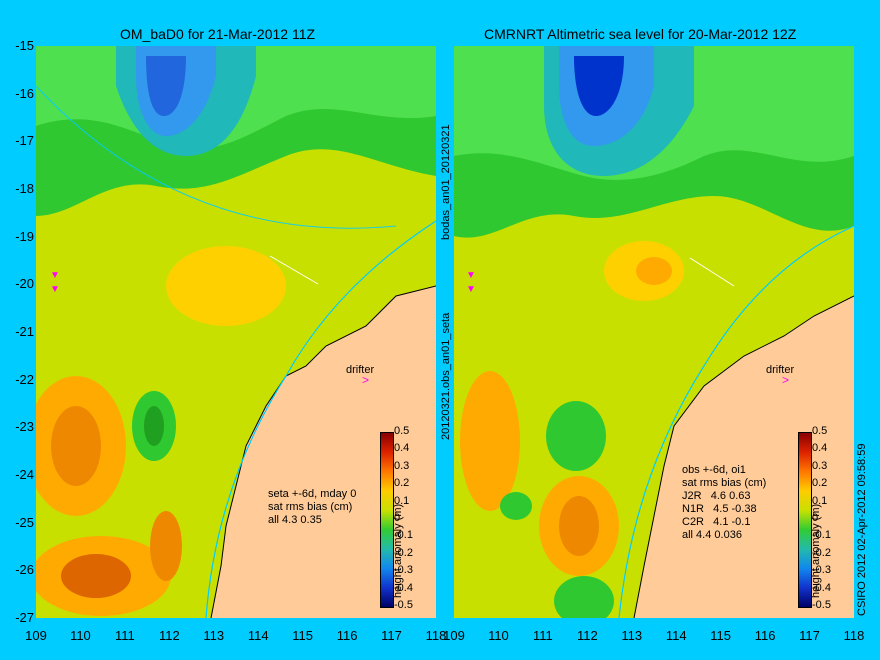 This screenshot has height=660, width=880. Describe the element at coordinates (24, 522) in the screenshot. I see `y-tick-label: -25` at that location.